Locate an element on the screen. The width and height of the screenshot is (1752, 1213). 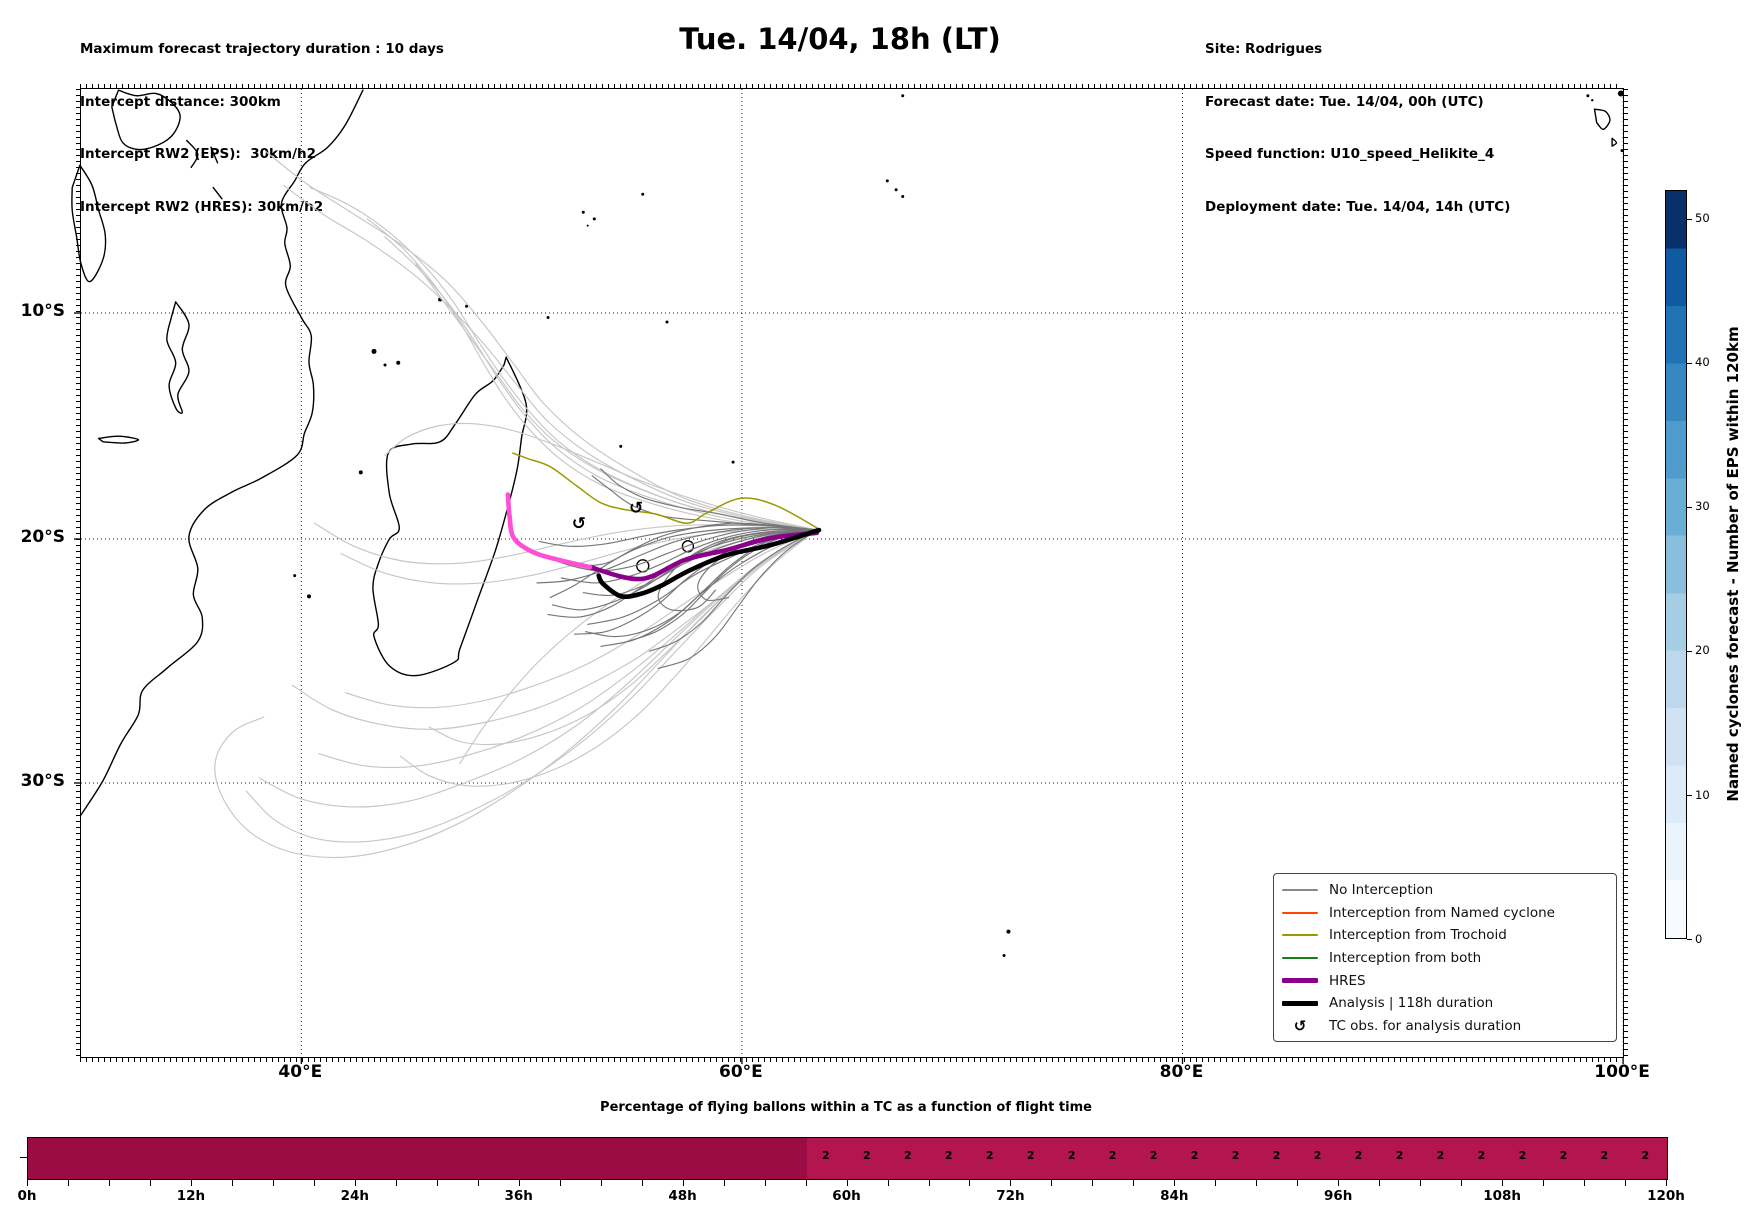
legend-item-label: TC obs. for analysis duration is located at coordinates (1425, 1025).